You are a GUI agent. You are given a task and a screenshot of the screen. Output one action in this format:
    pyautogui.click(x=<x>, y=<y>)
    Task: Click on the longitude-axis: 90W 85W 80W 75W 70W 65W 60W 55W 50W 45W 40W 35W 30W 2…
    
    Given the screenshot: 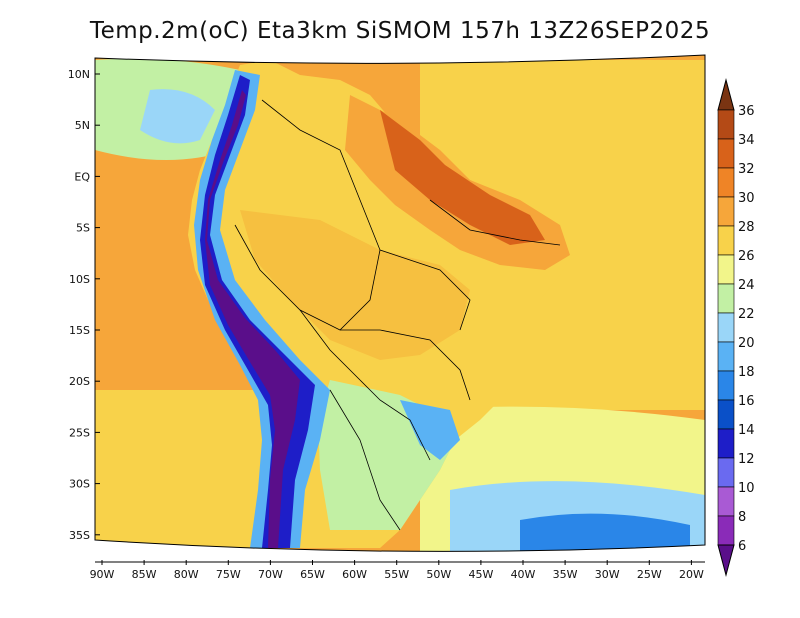 What is the action you would take?
    pyautogui.click(x=397, y=570)
    